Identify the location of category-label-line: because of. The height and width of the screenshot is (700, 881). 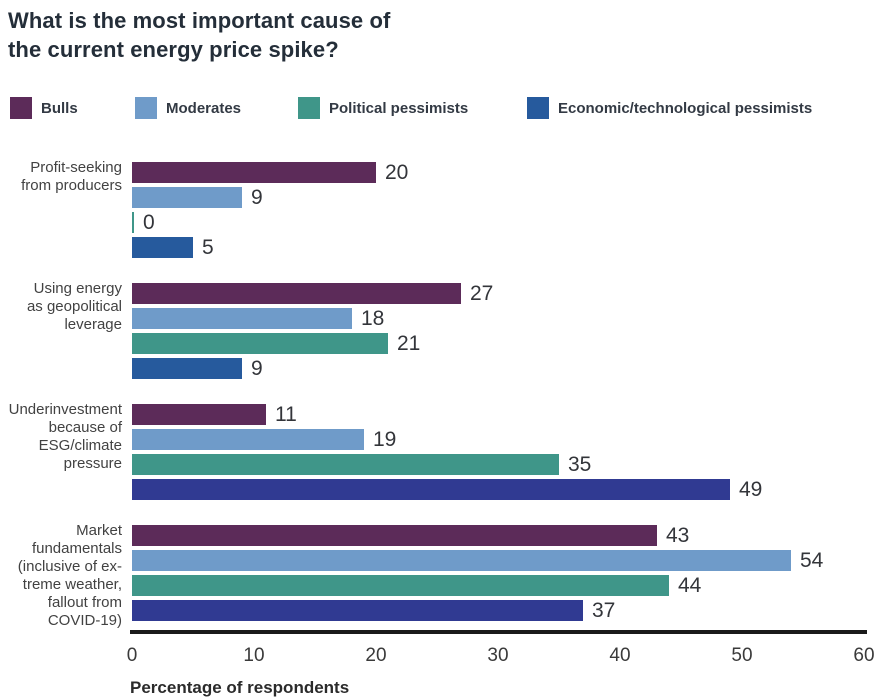
(85, 427).